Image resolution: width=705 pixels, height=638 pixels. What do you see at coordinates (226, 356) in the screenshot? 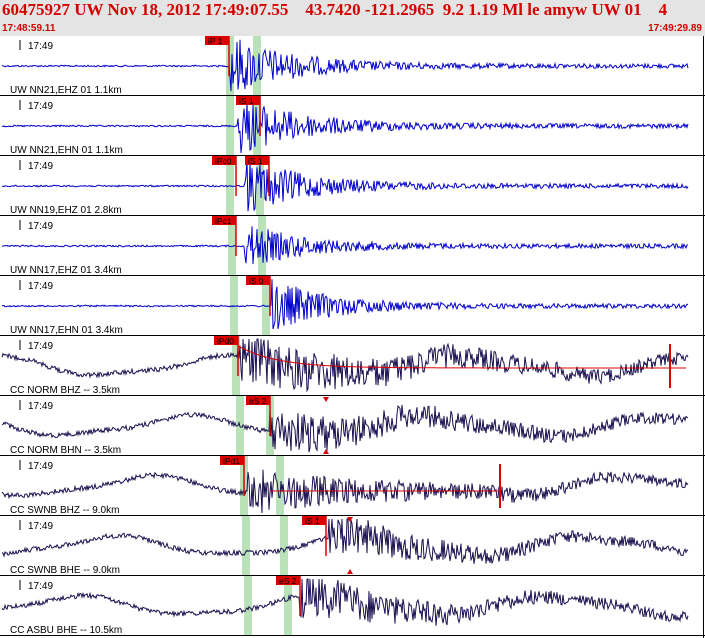
I see `phase-pick: iPd0` at bounding box center [226, 356].